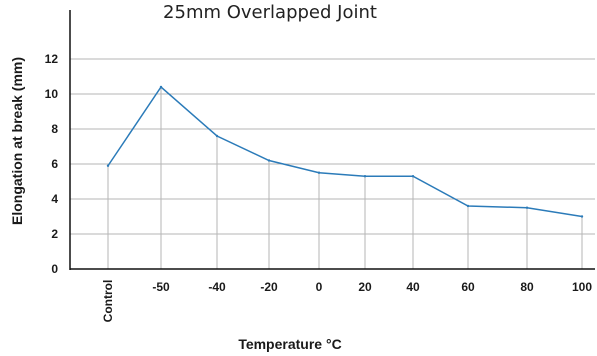  What do you see at coordinates (582, 287) in the screenshot?
I see `x-tick-label: 100` at bounding box center [582, 287].